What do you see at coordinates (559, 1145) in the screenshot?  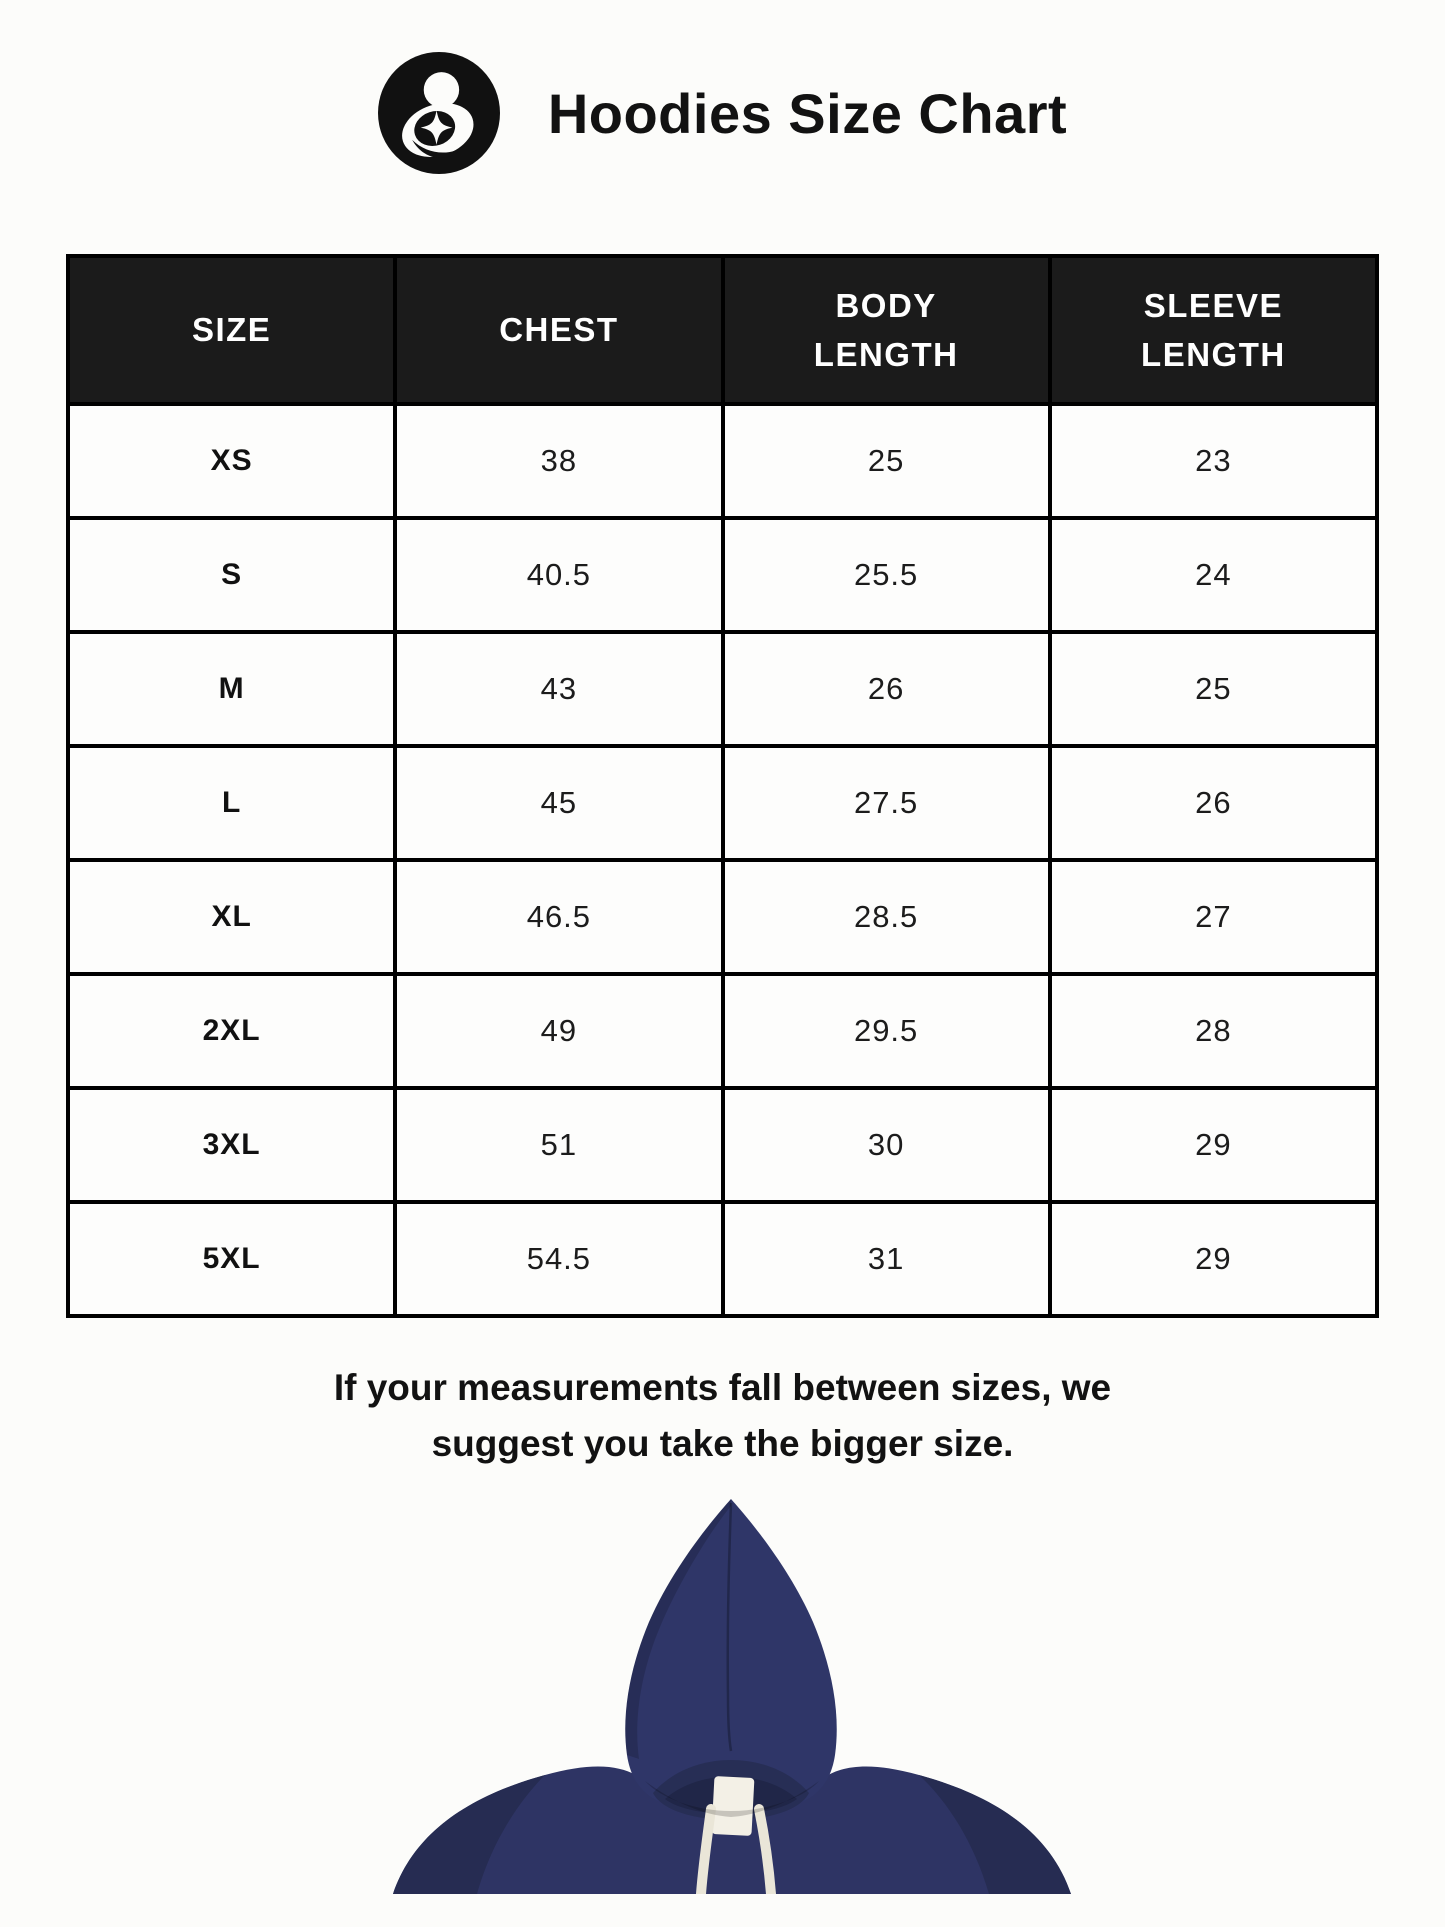 I see `cell-chest: 51` at bounding box center [559, 1145].